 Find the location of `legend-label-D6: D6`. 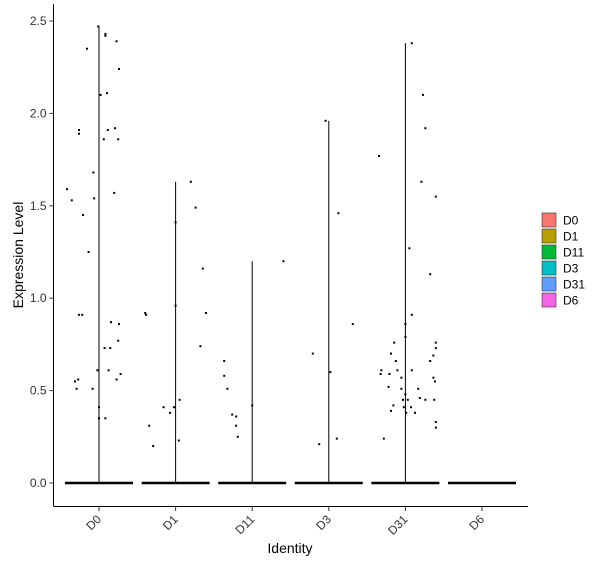

legend-label-D6: D6 is located at coordinates (571, 301).